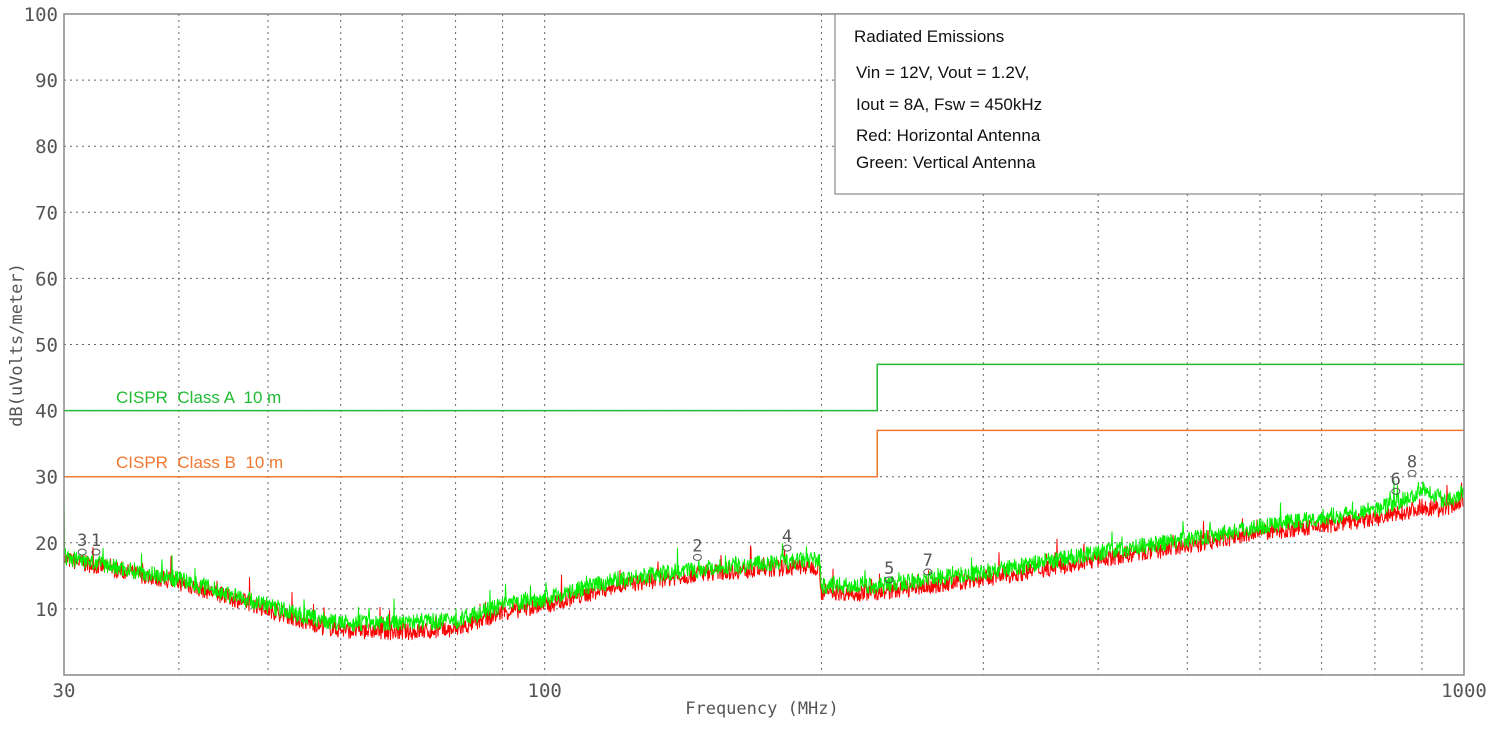 The height and width of the screenshot is (731, 1501). Describe the element at coordinates (46, 213) in the screenshot. I see `y-tick-label: 70` at that location.